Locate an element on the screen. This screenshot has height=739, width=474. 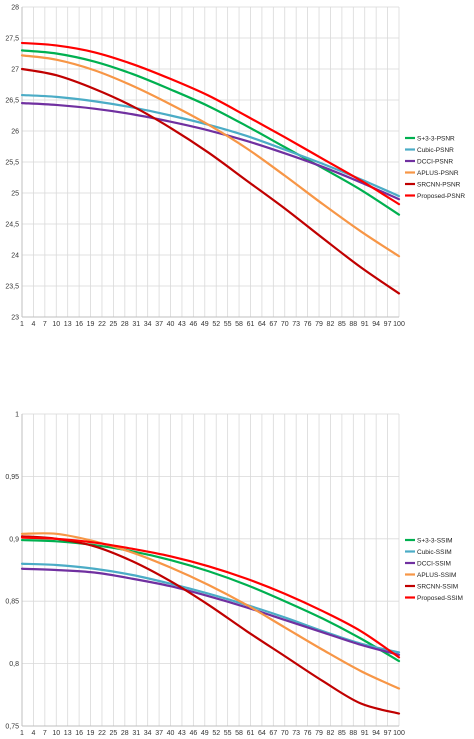
psnr-y-tick-label: 25 is located at coordinates (15, 194).